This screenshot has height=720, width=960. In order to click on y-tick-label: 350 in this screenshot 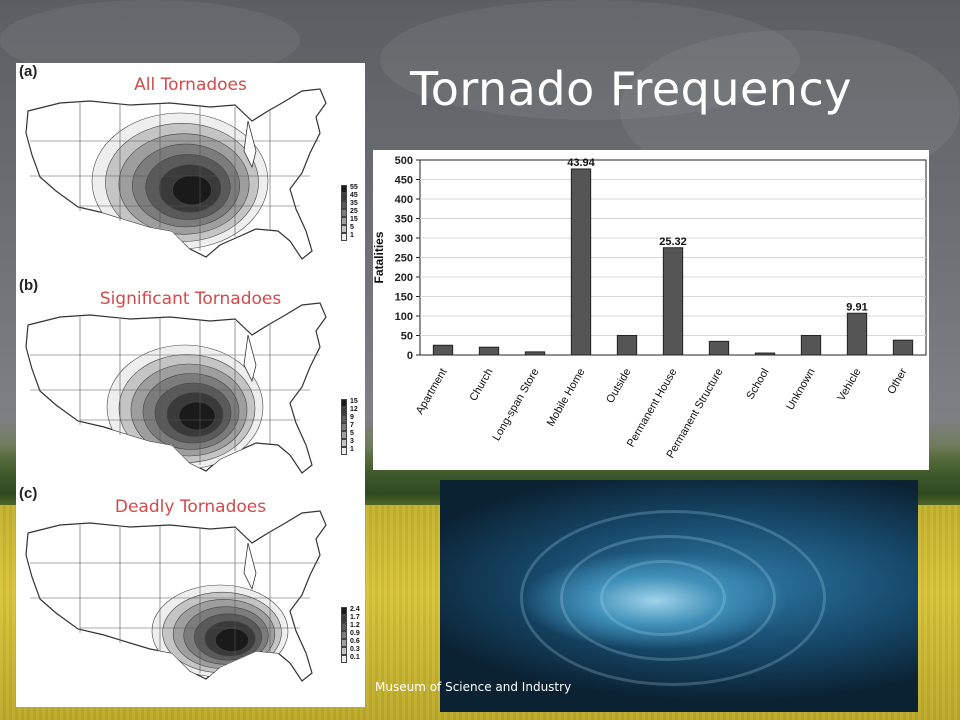, I will do `click(404, 220)`.